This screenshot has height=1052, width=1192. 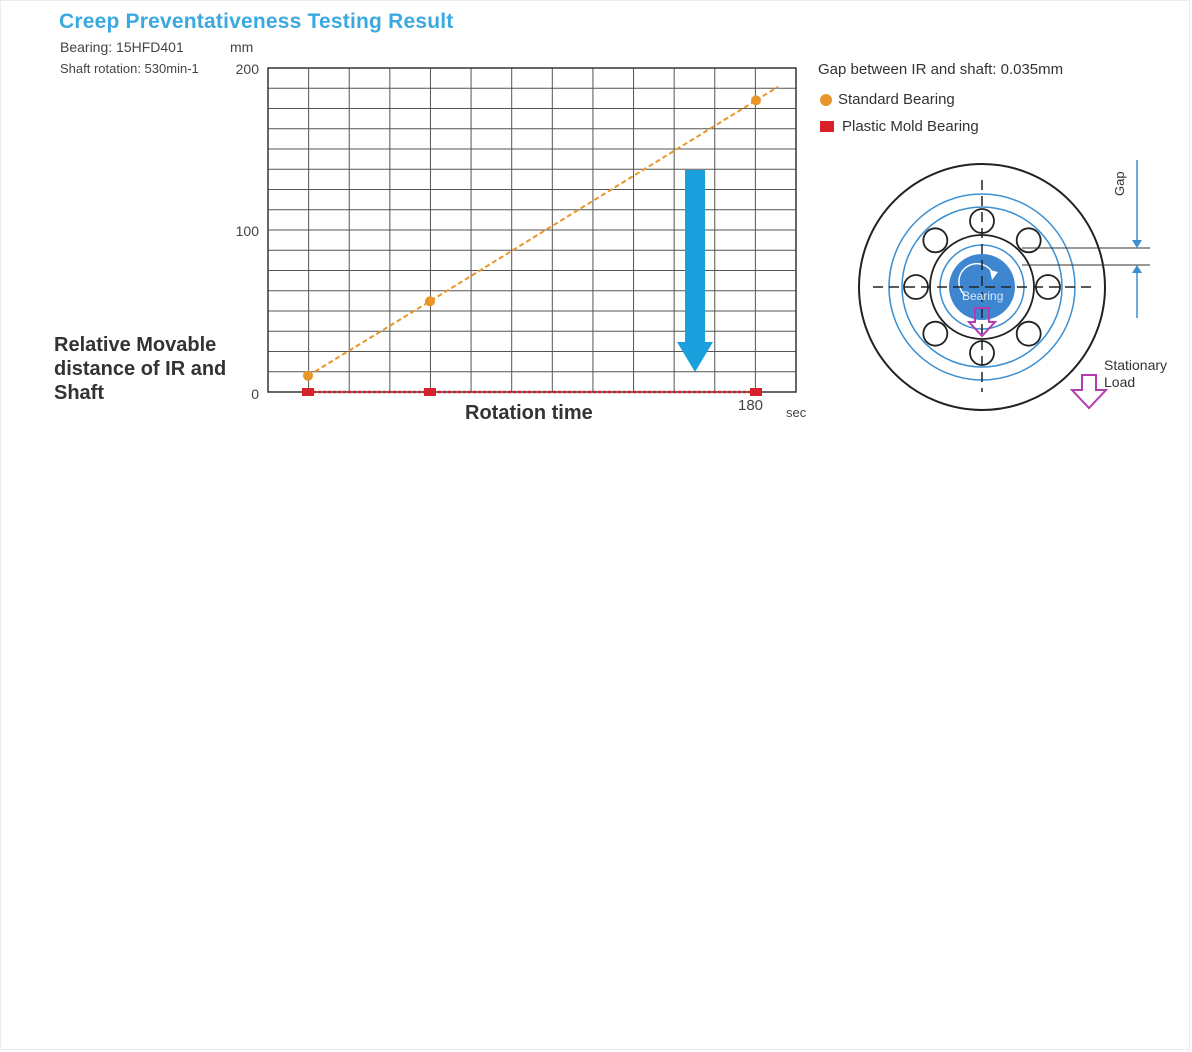 What do you see at coordinates (1119, 183) in the screenshot?
I see `gap-label: Gap` at bounding box center [1119, 183].